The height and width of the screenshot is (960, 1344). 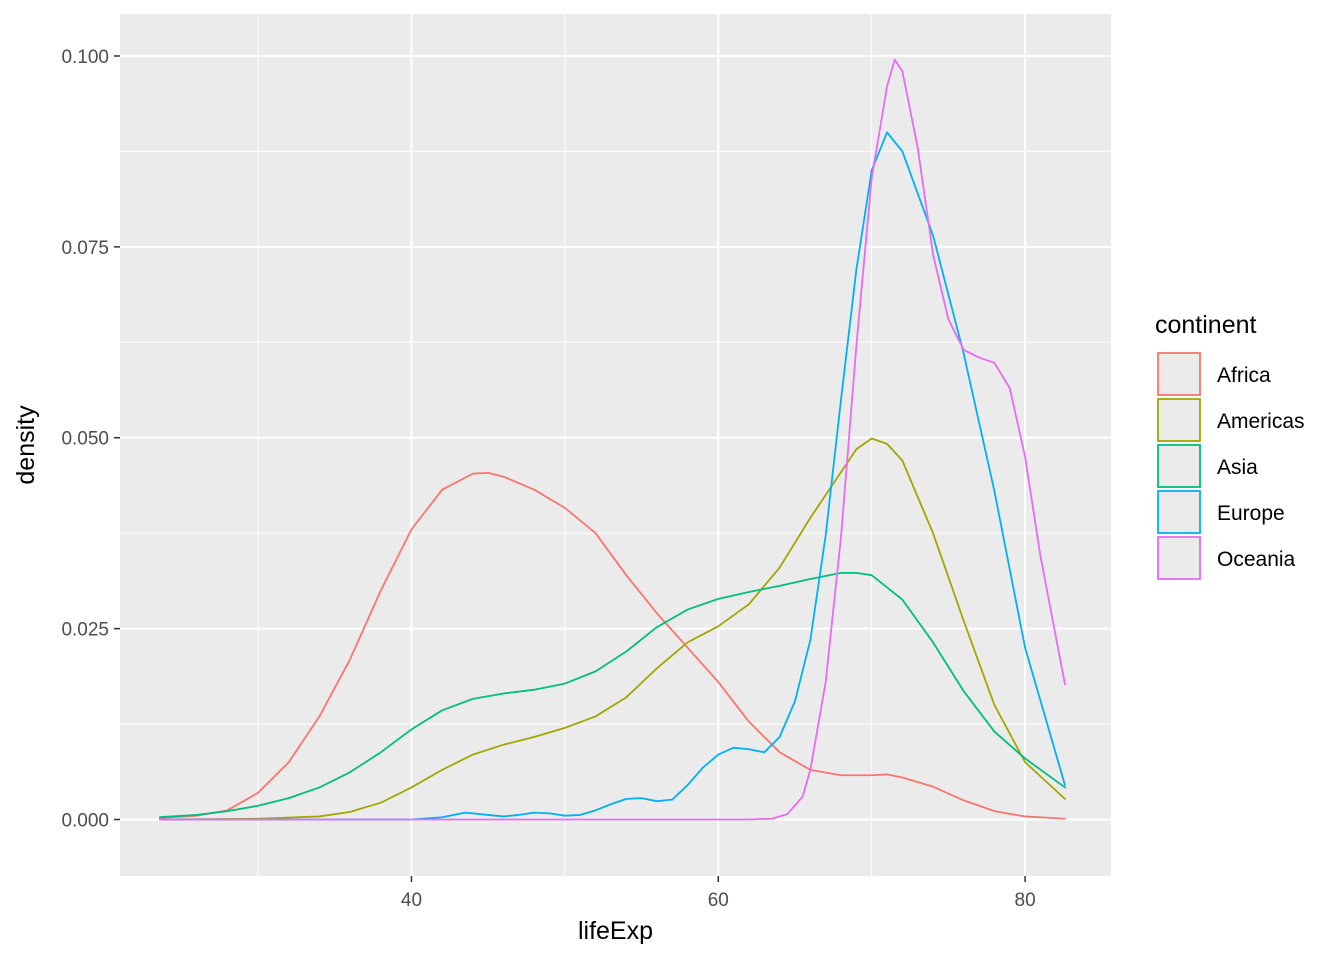 I want to click on legend-label-asia: Asia, so click(x=1237, y=467).